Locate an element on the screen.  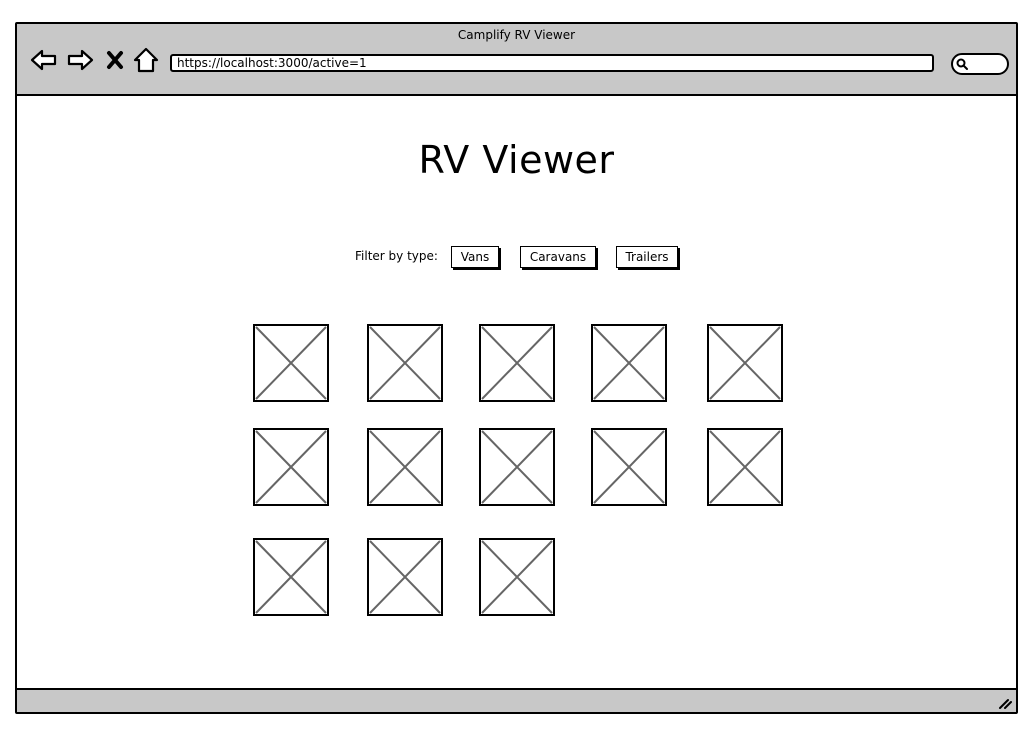
resize-grip-icon is located at coordinates (1004, 702).